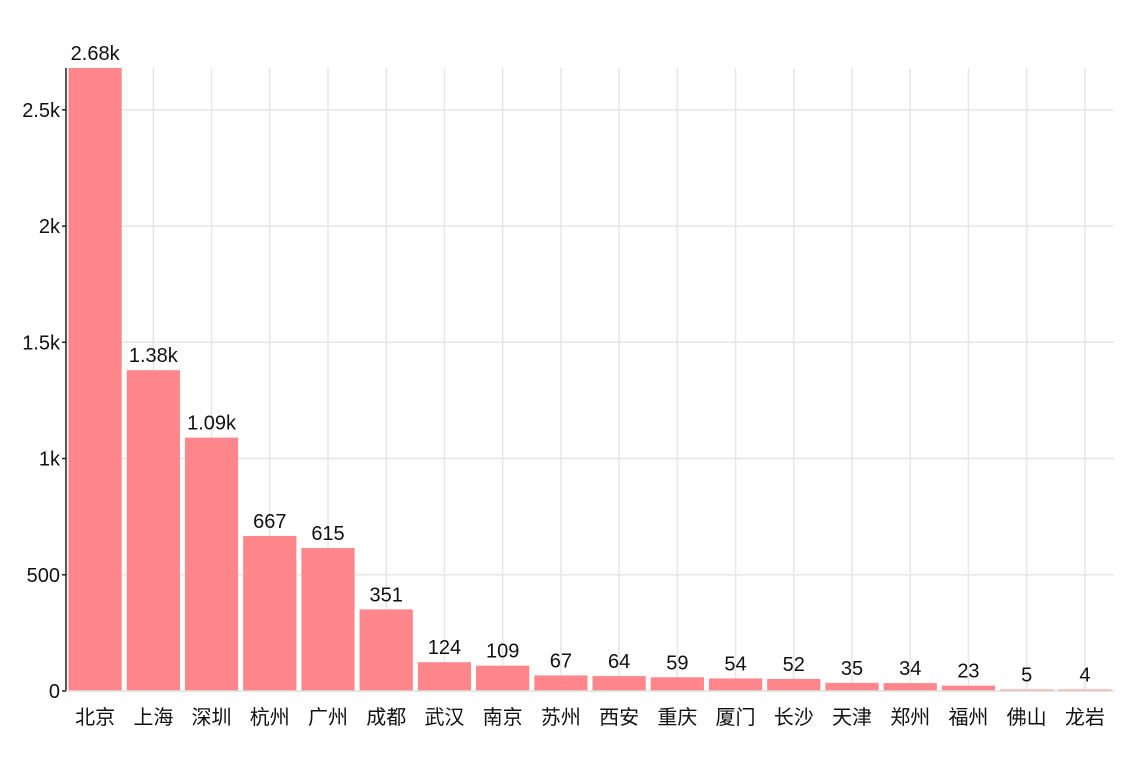 The width and height of the screenshot is (1134, 767). I want to click on x-category-label: 长沙, so click(794, 717).